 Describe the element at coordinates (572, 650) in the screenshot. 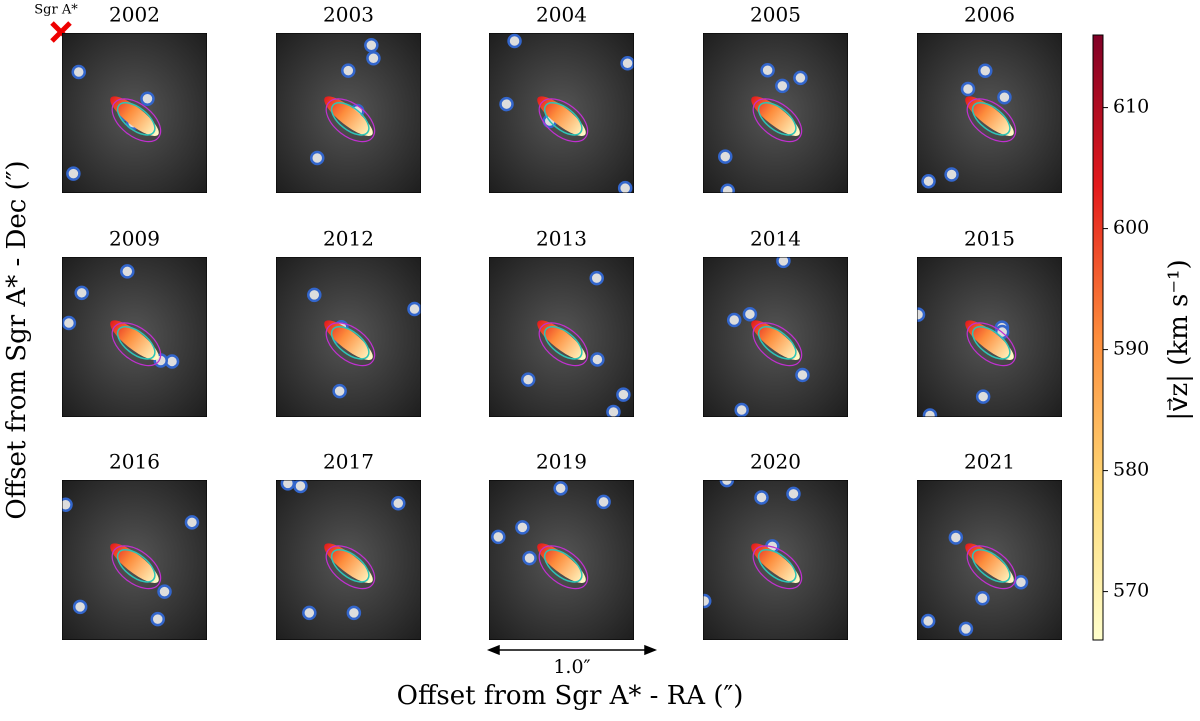

I see `scale-bar` at that location.